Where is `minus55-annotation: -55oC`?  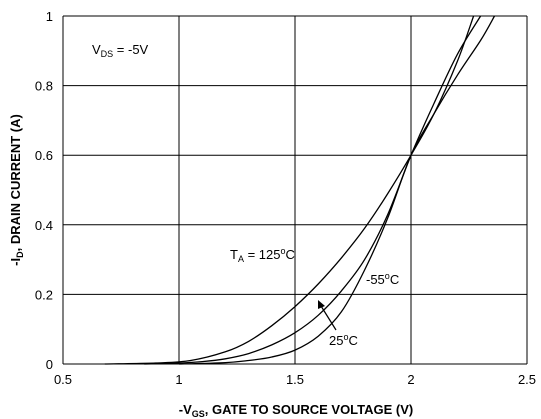 minus55-annotation: -55oC is located at coordinates (382, 279).